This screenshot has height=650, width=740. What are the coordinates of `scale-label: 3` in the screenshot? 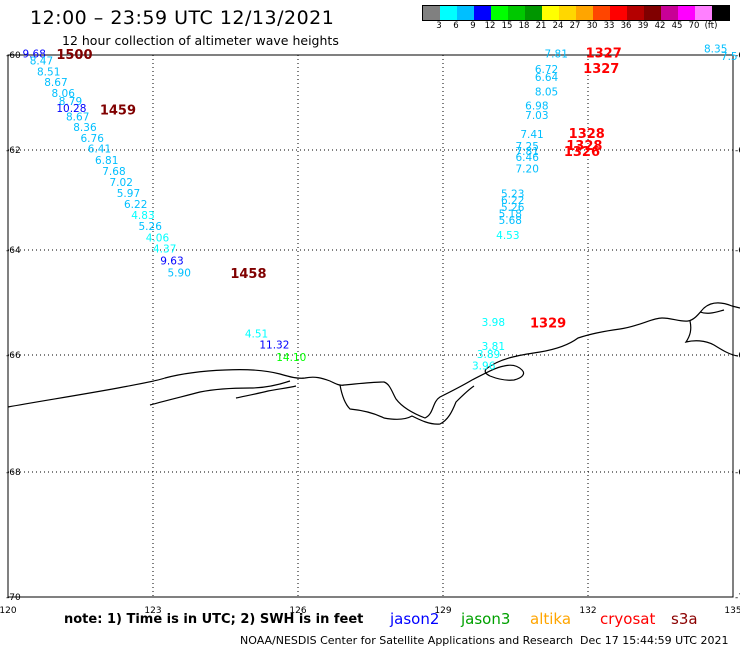 It's located at (439, 26).